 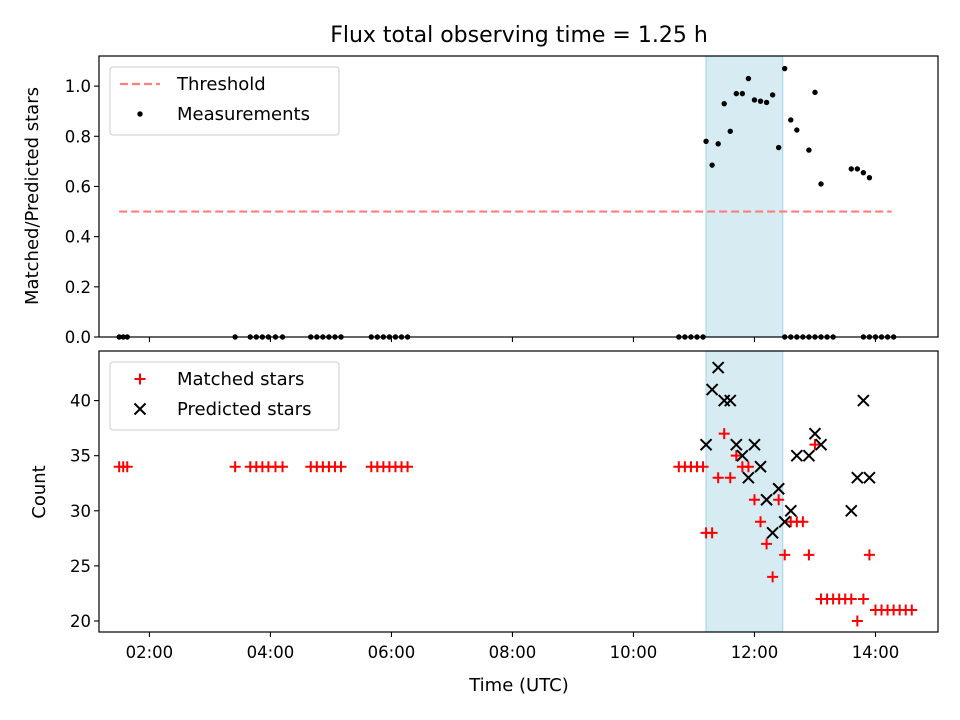 What do you see at coordinates (78, 337) in the screenshot?
I see `top-y-tick-label: 0.0` at bounding box center [78, 337].